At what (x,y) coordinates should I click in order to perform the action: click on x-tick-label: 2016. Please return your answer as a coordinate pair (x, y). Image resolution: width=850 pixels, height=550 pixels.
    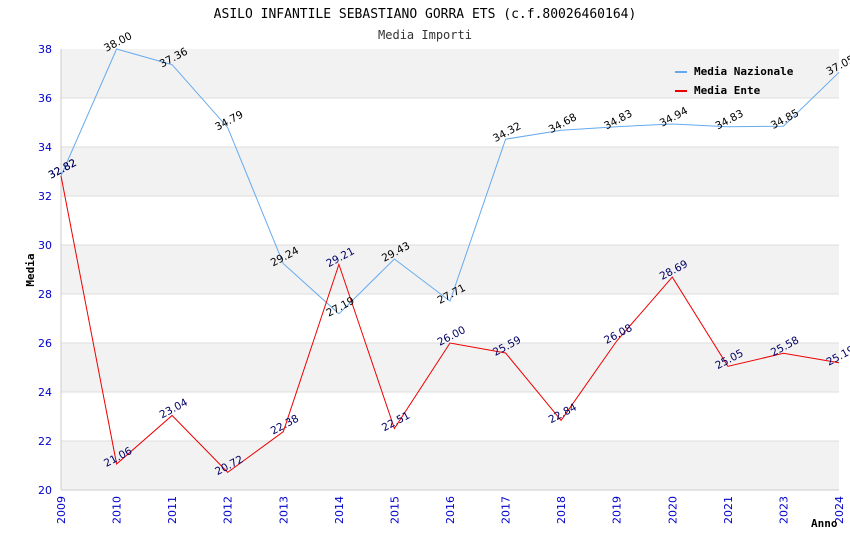
    Looking at the image, I should click on (450, 510).